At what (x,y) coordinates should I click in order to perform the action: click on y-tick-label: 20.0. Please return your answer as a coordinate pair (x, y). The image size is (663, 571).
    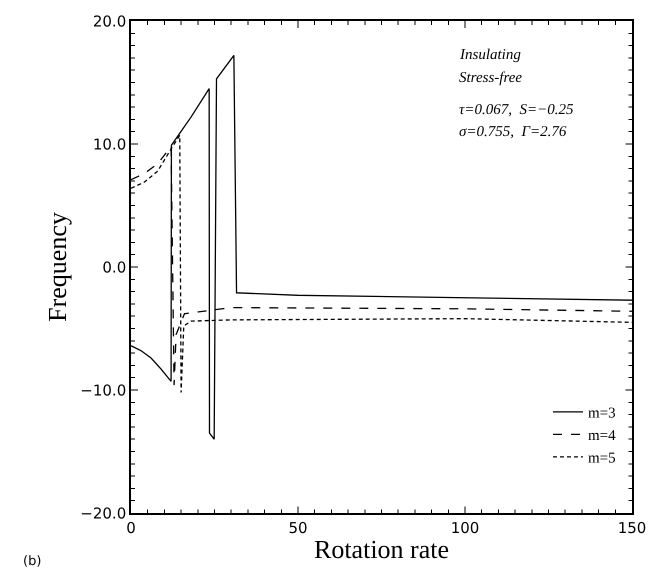
    Looking at the image, I should click on (109, 21).